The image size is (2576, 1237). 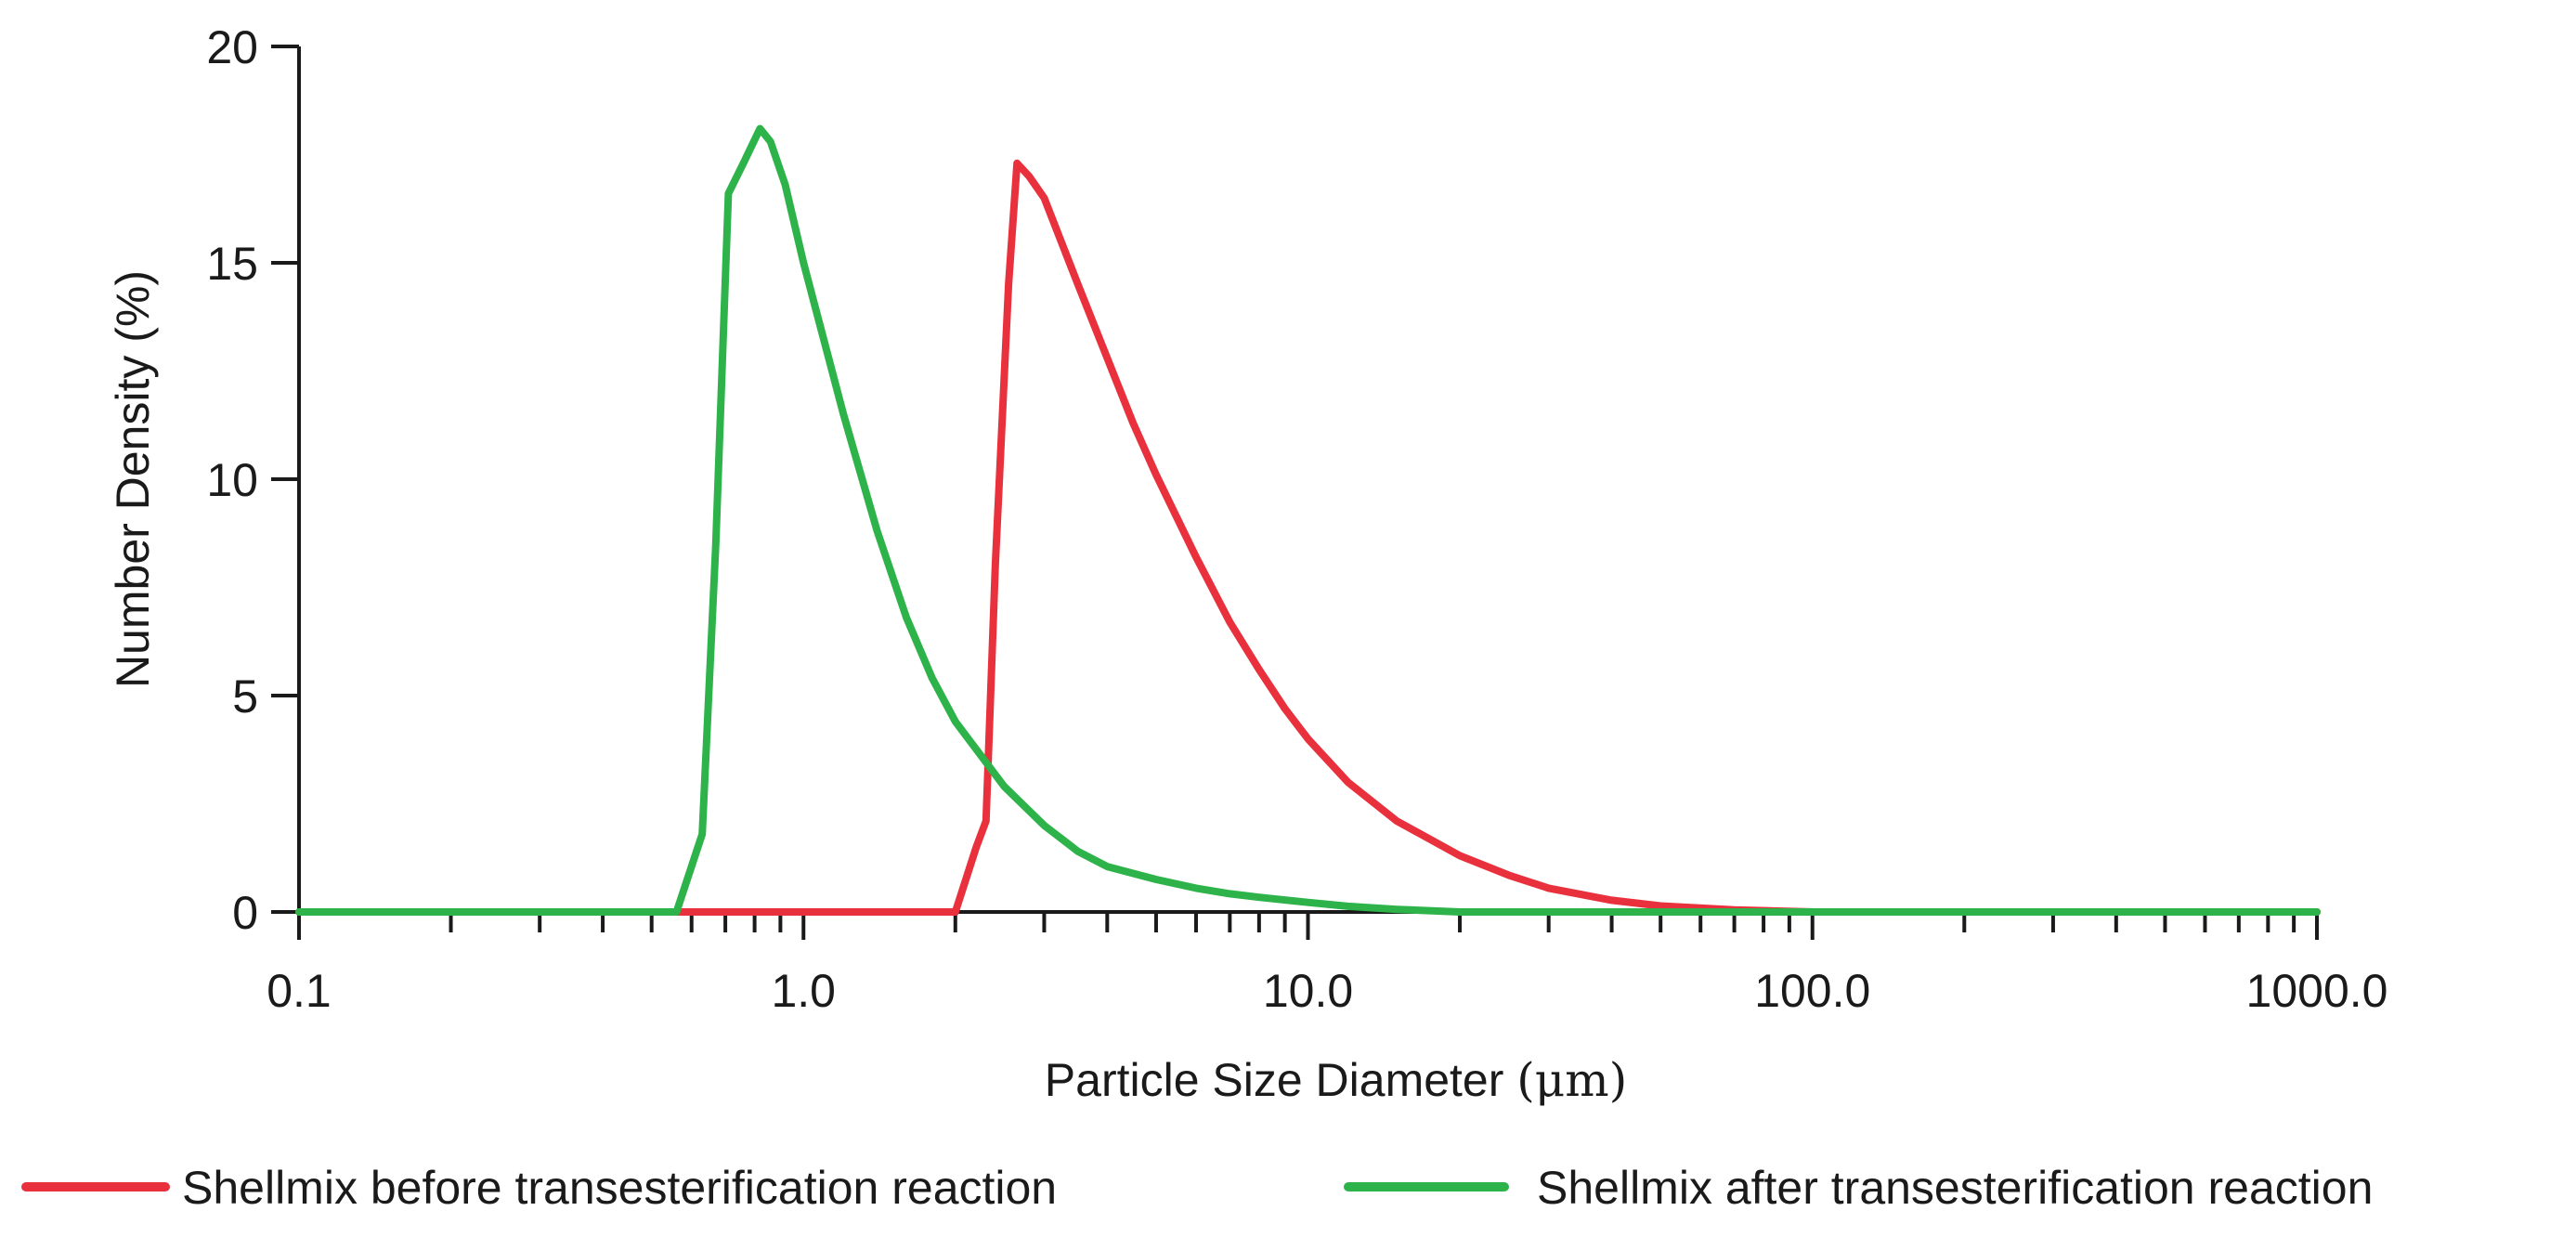 I want to click on x-tick-label: 100.0, so click(x=1812, y=991).